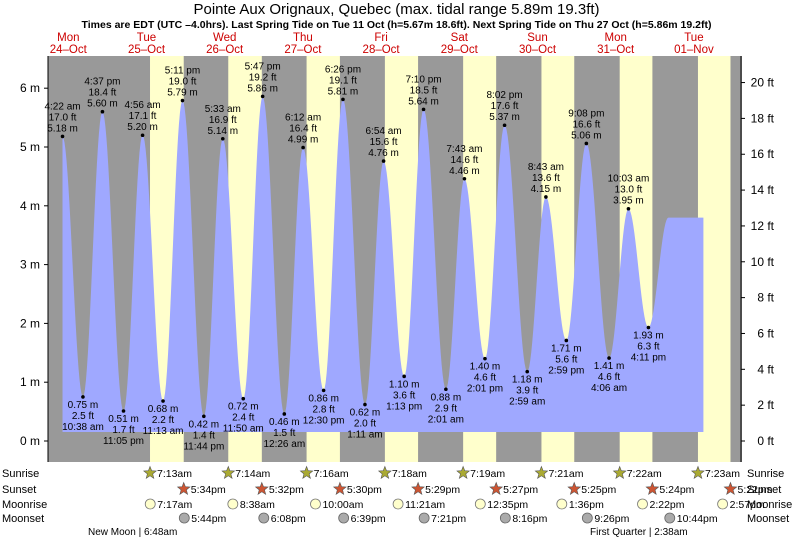 Image resolution: width=793 pixels, height=539 pixels. Describe the element at coordinates (487, 474) in the screenshot. I see `sunrise-time: 7:19am` at that location.